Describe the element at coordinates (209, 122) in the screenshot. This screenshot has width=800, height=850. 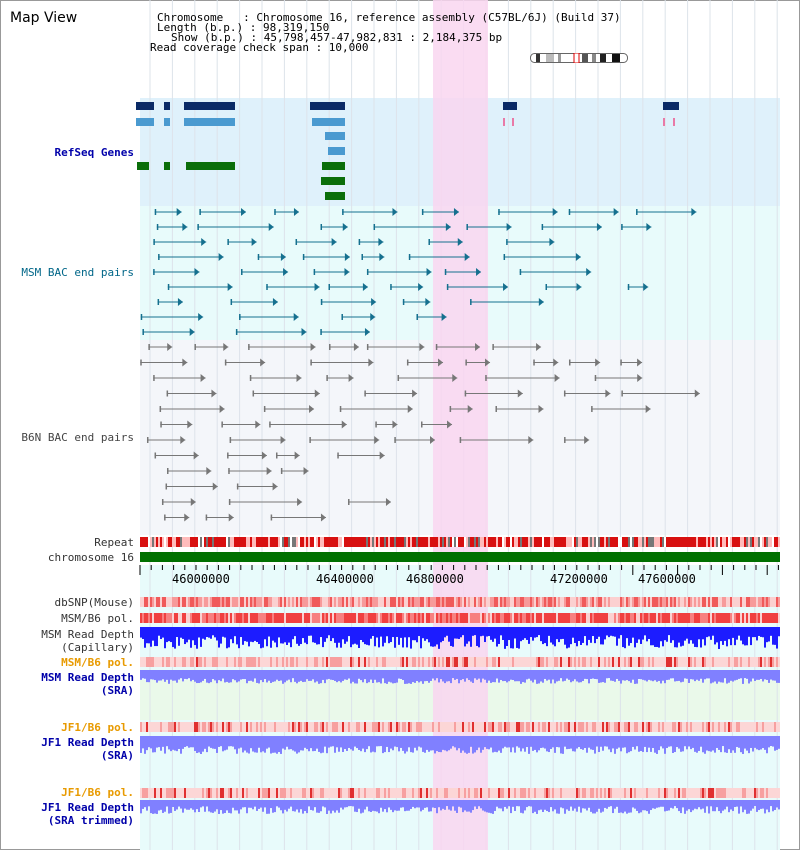
I see `refseq-gene-block` at that location.